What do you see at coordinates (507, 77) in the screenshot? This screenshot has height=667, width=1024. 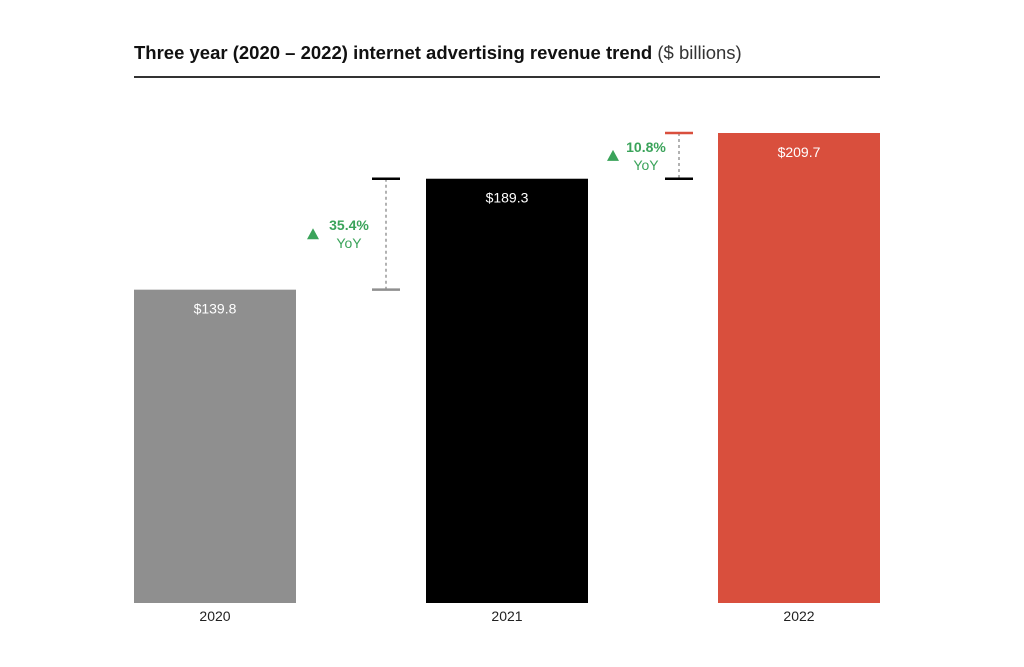 I see `title-divider` at bounding box center [507, 77].